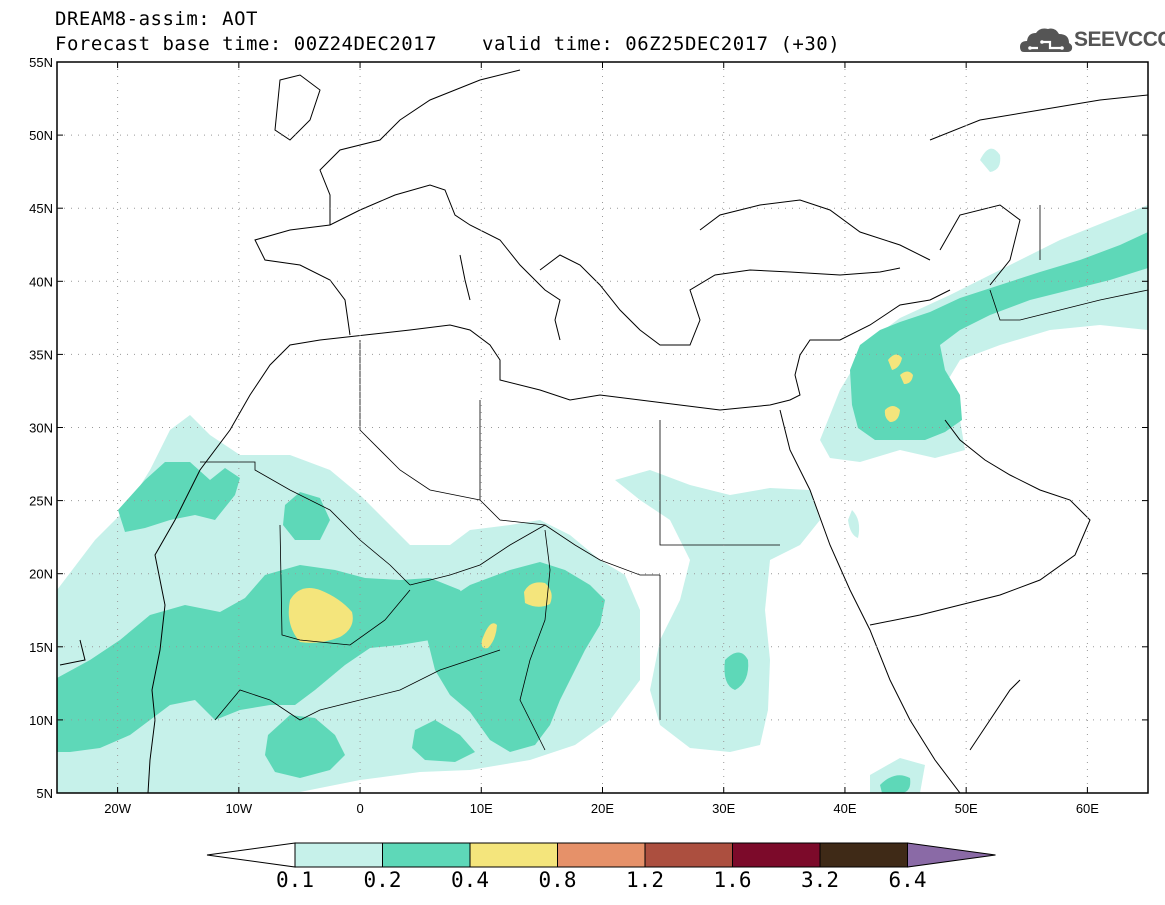 This screenshot has width=1165, height=905. I want to click on colorbar-level-label: 0.2, so click(382, 880).